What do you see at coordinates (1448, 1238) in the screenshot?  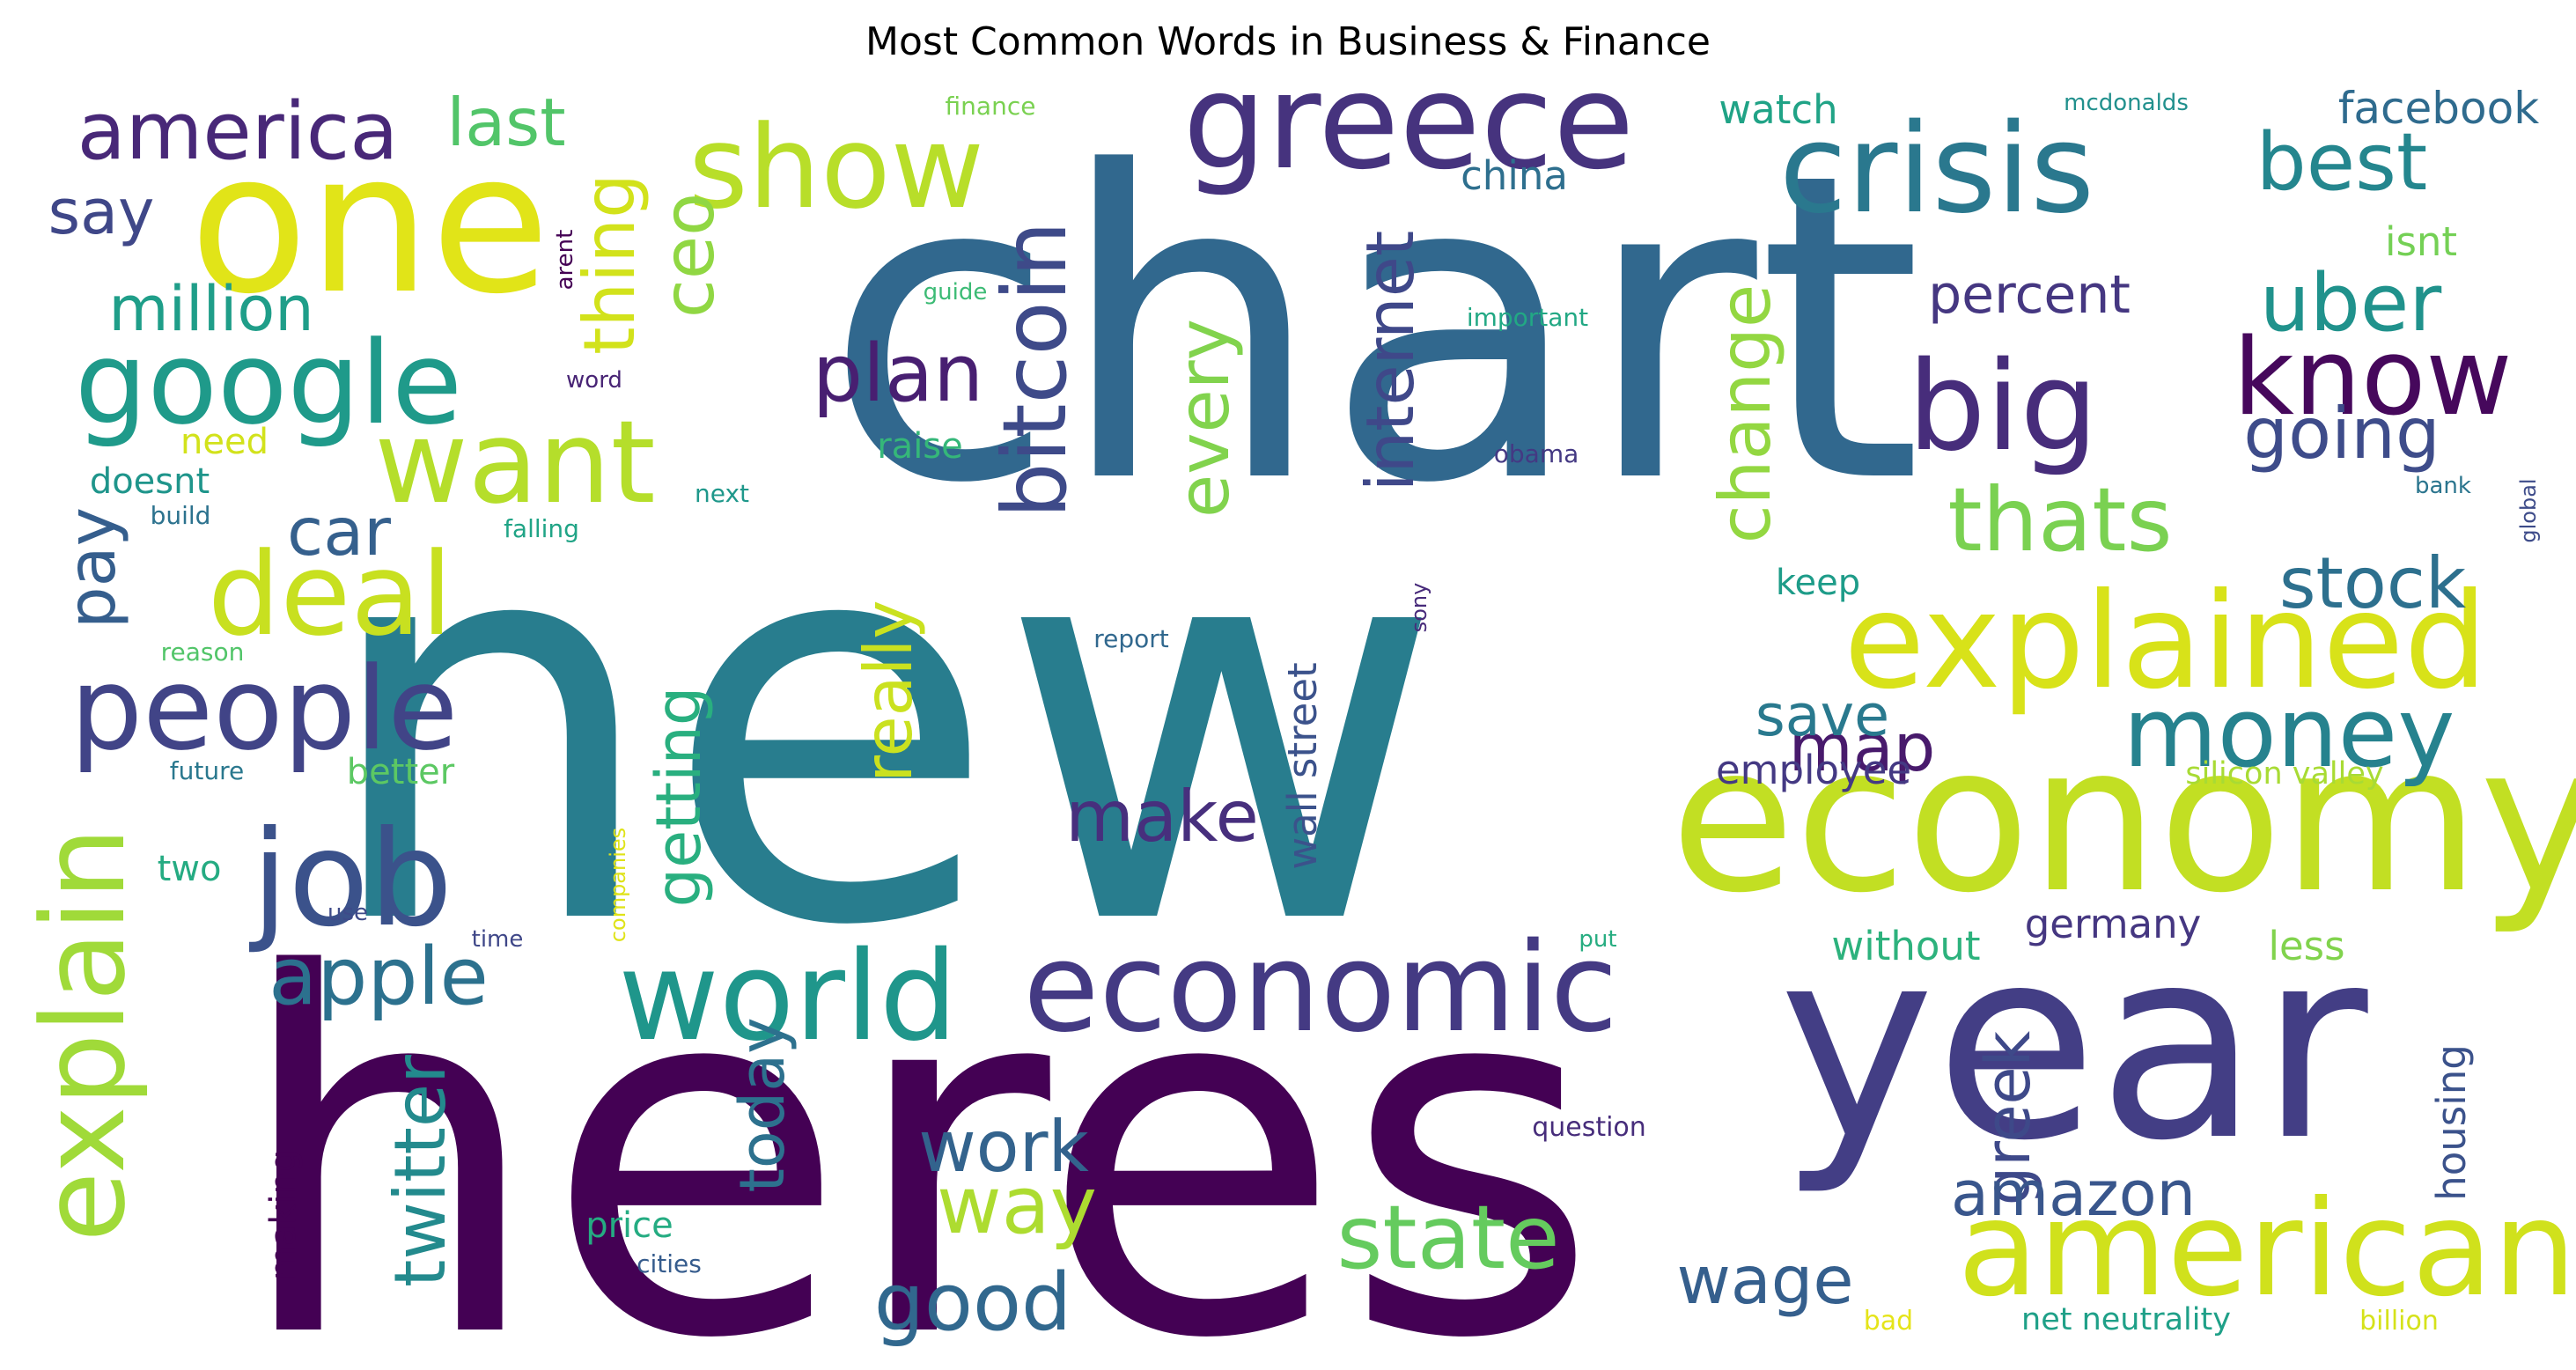 I see `word-state: state` at bounding box center [1448, 1238].